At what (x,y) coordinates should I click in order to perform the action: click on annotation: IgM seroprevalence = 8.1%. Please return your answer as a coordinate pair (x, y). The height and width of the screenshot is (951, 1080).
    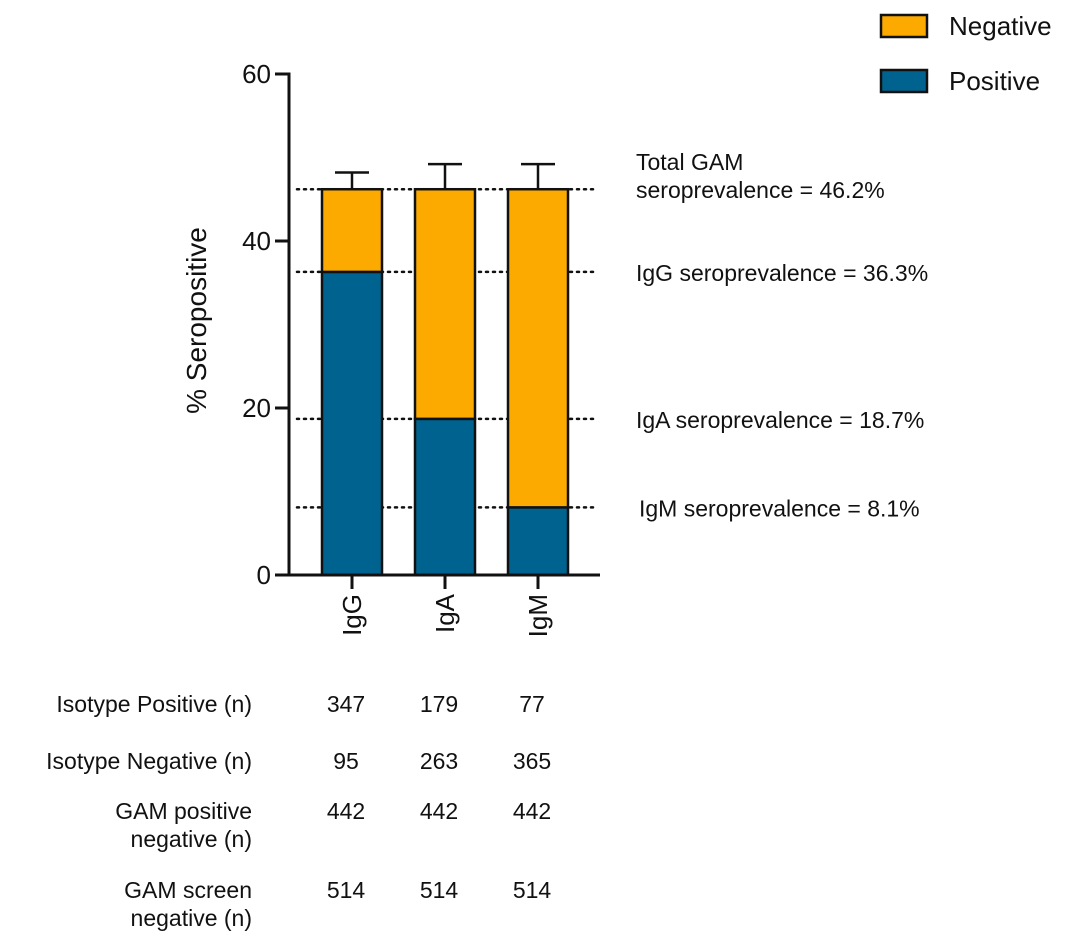
    Looking at the image, I should click on (779, 508).